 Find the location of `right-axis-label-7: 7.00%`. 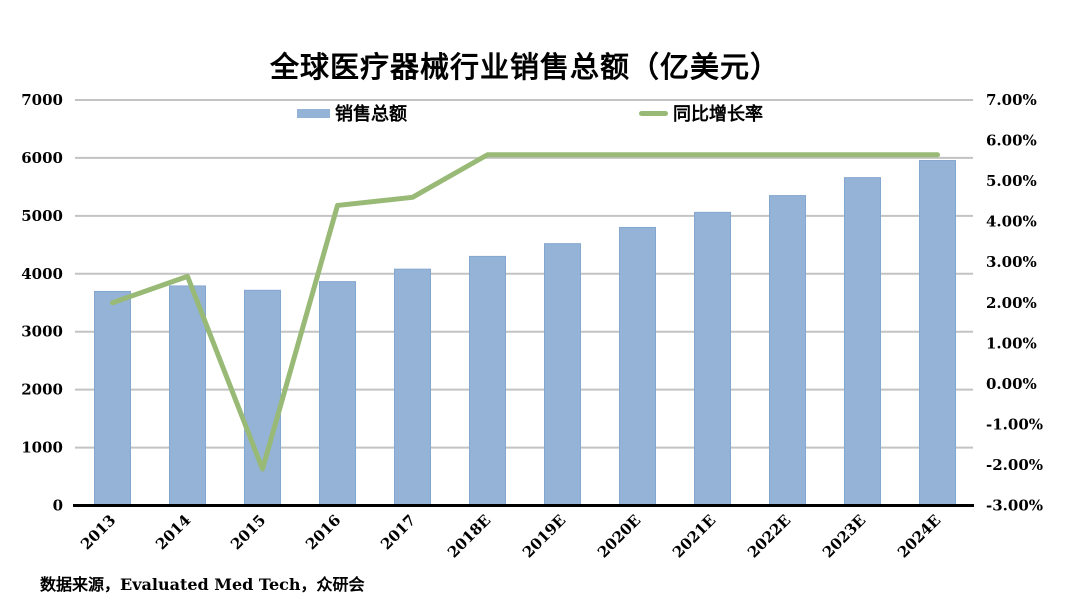

right-axis-label-7: 7.00% is located at coordinates (1011, 100).